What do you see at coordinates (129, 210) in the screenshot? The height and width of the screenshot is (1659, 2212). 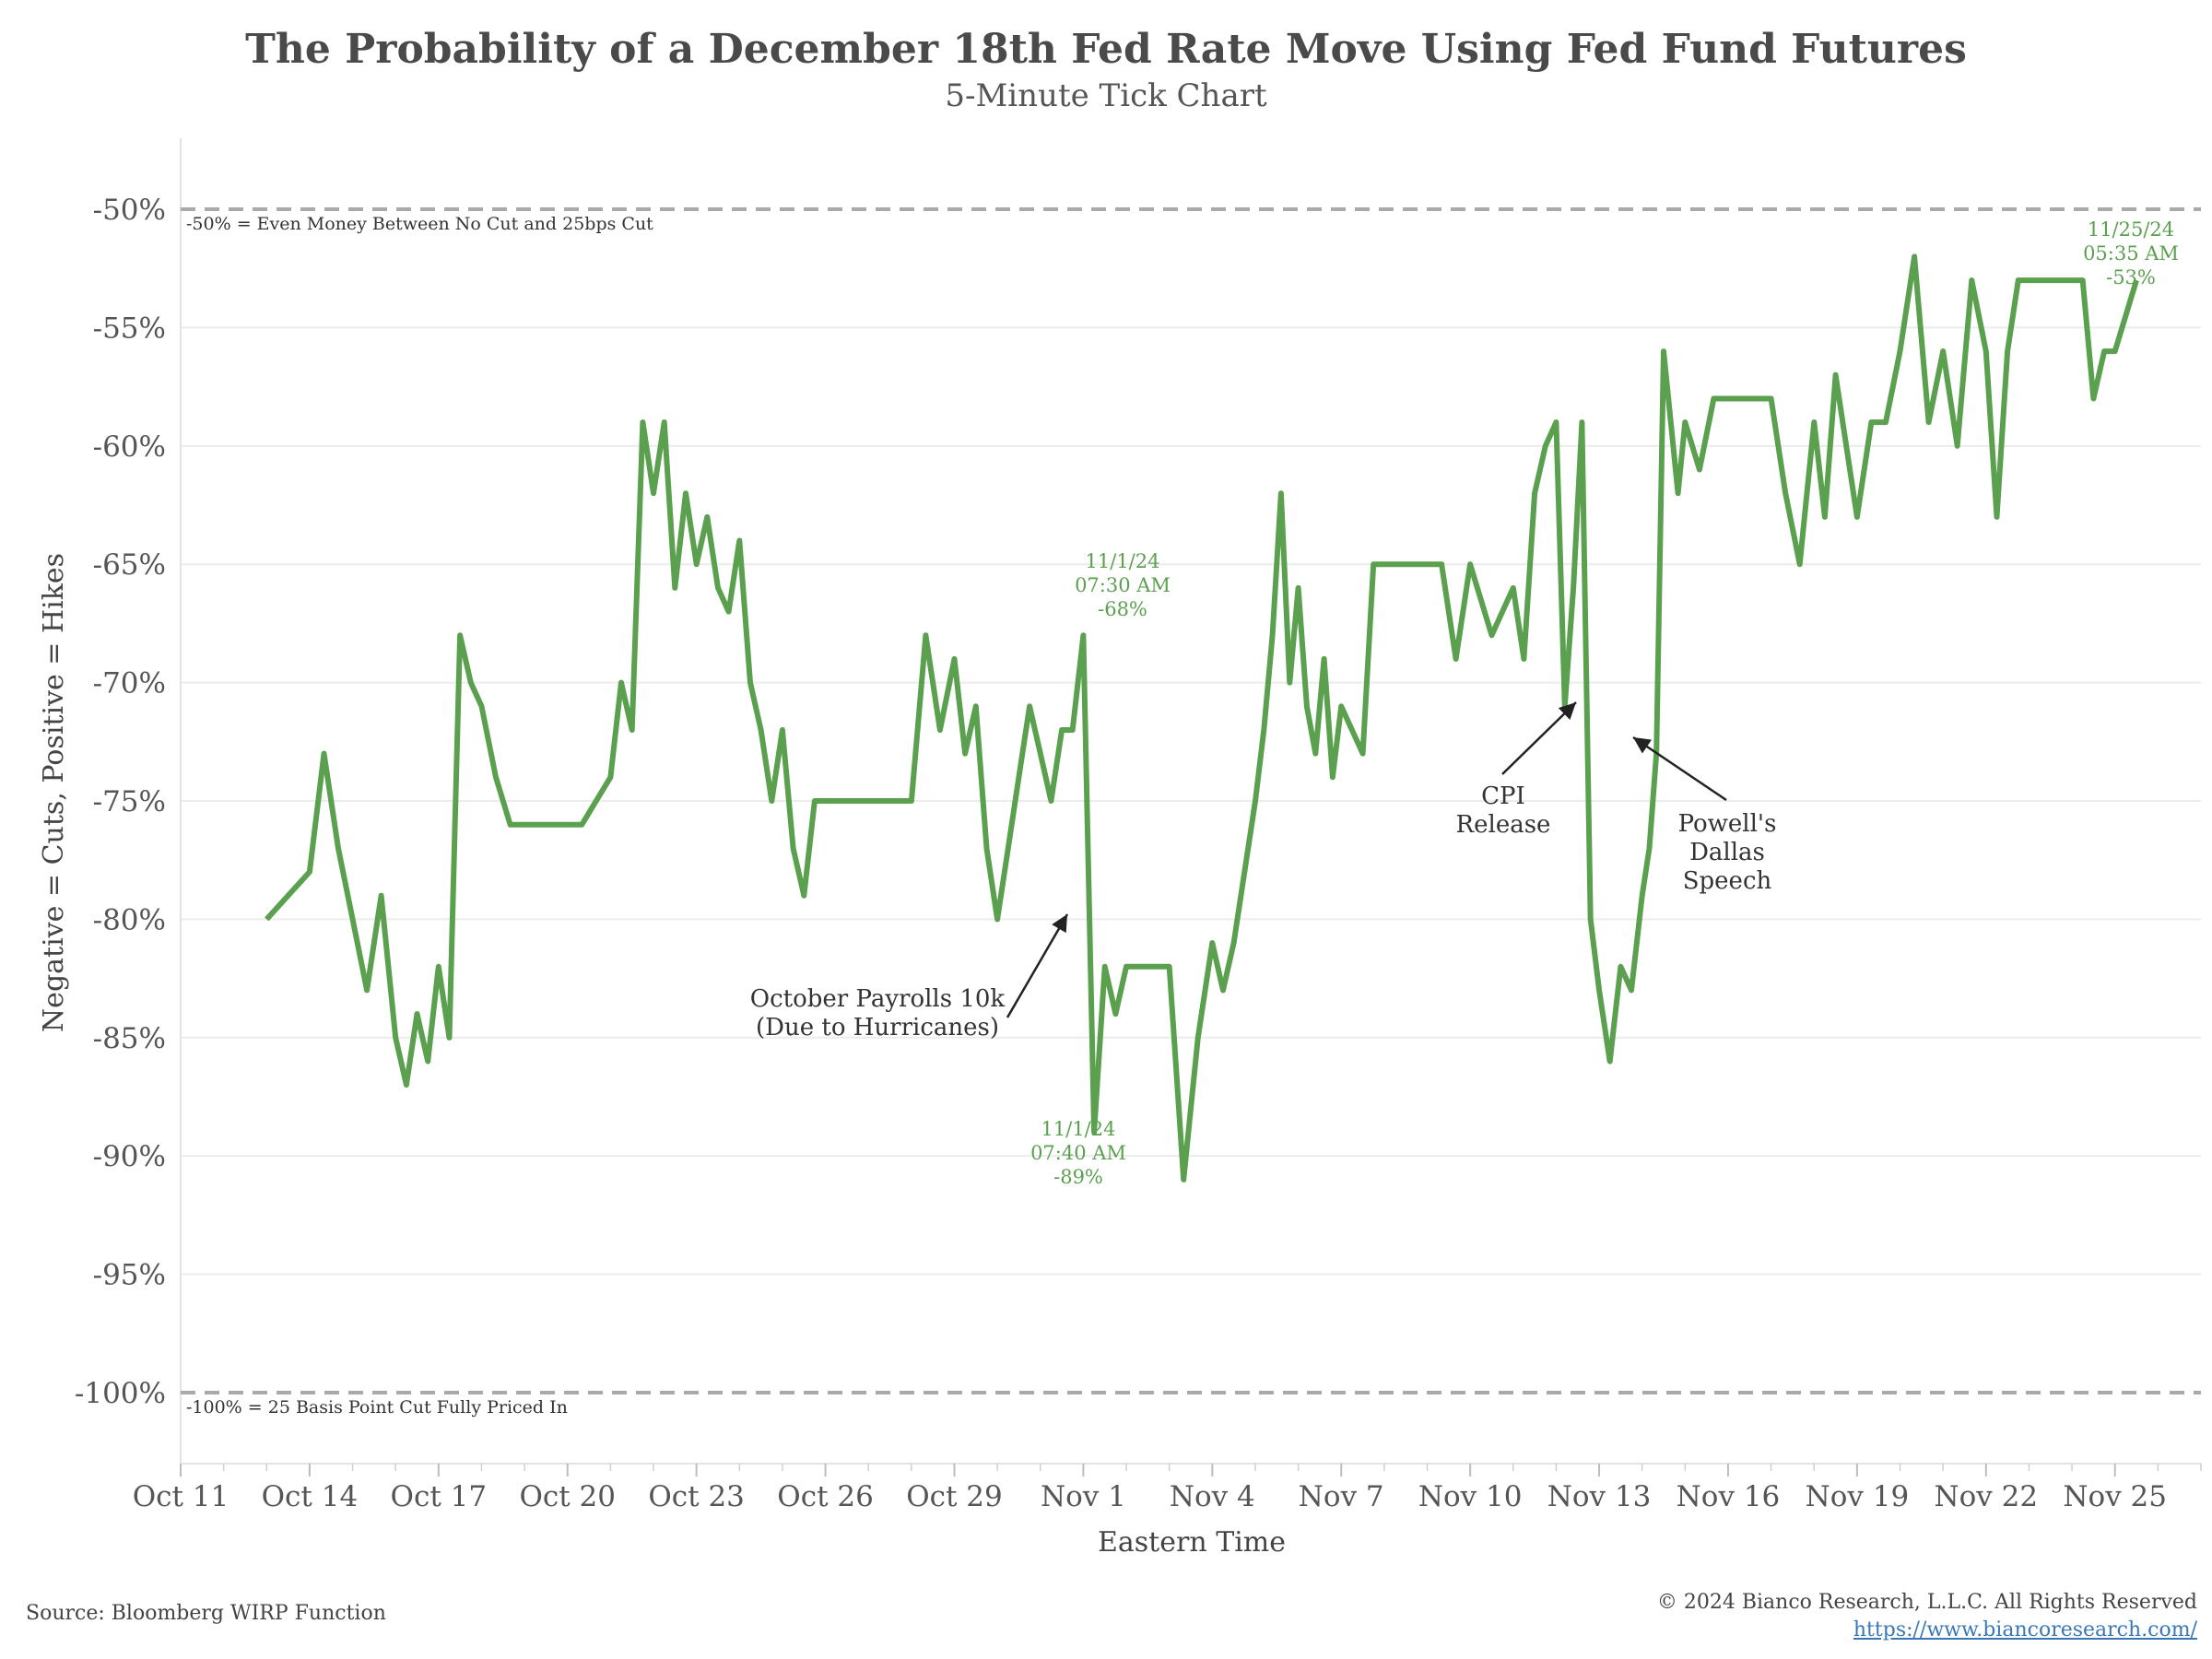 I see `y-tick-label: -50%` at bounding box center [129, 210].